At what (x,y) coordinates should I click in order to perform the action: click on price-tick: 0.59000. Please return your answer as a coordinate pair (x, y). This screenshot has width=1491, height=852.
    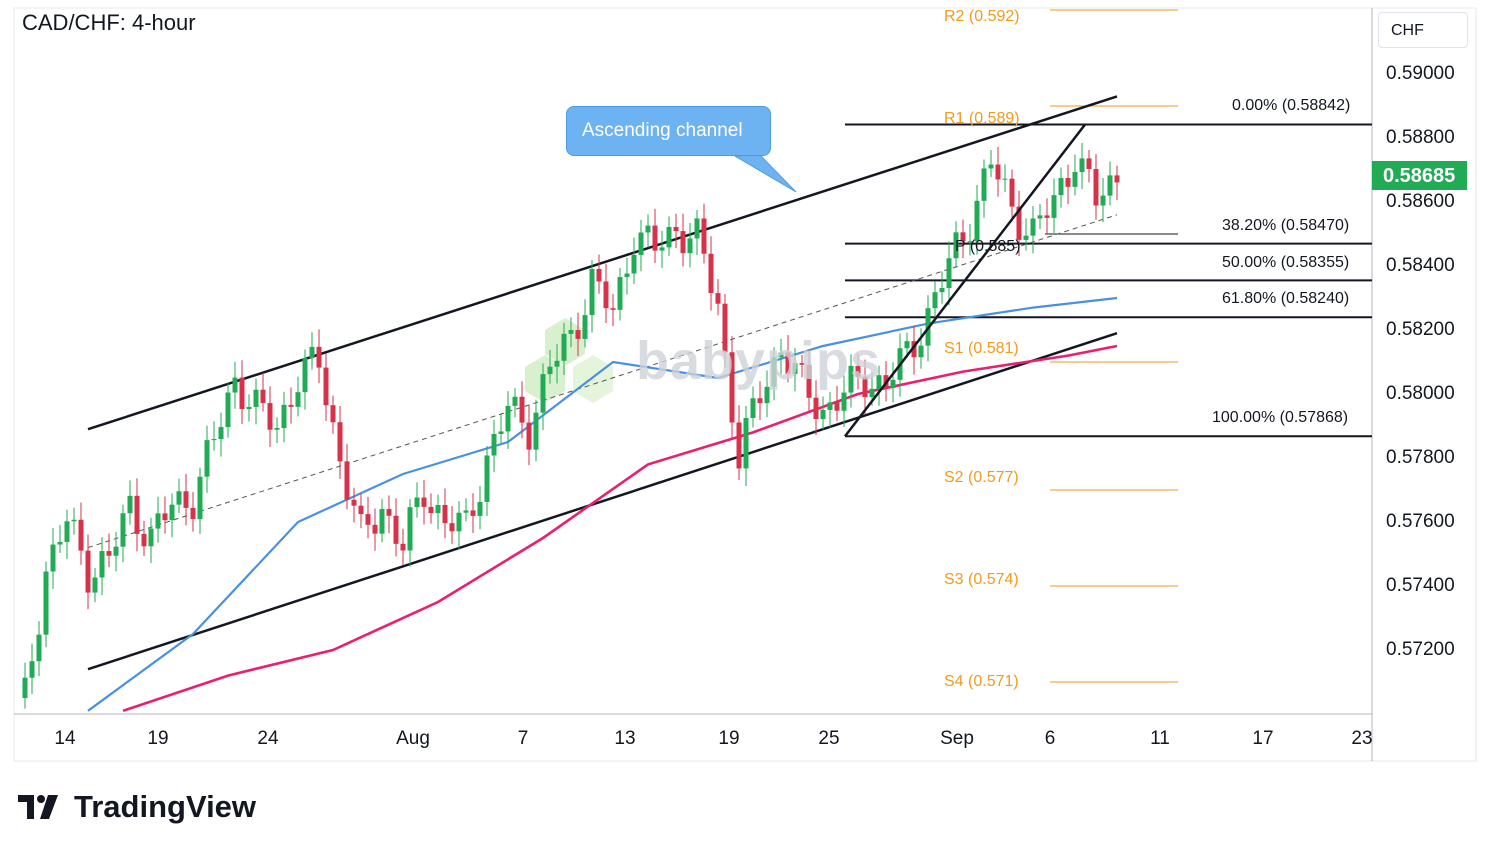
    Looking at the image, I should click on (1420, 73).